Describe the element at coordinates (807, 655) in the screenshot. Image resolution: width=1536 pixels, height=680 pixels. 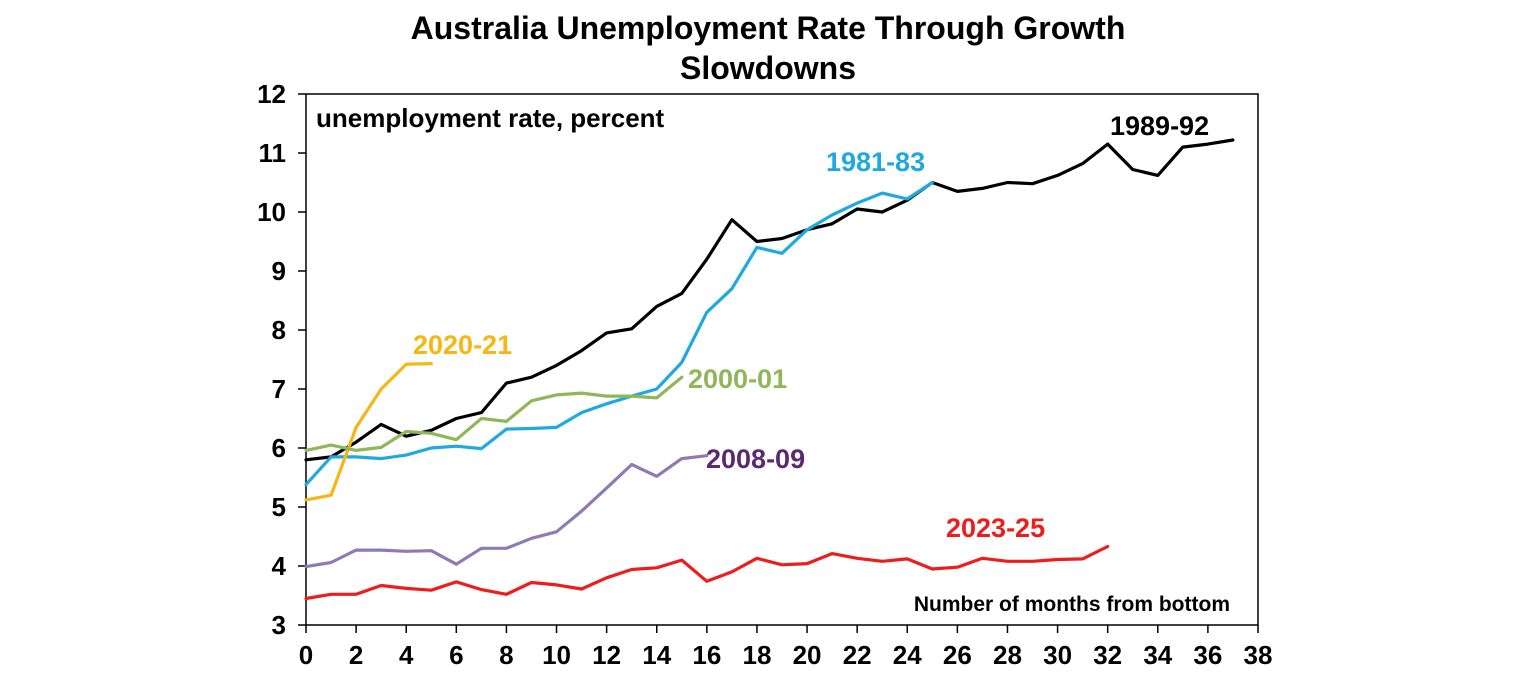
I see `x-tick-label: 20` at that location.